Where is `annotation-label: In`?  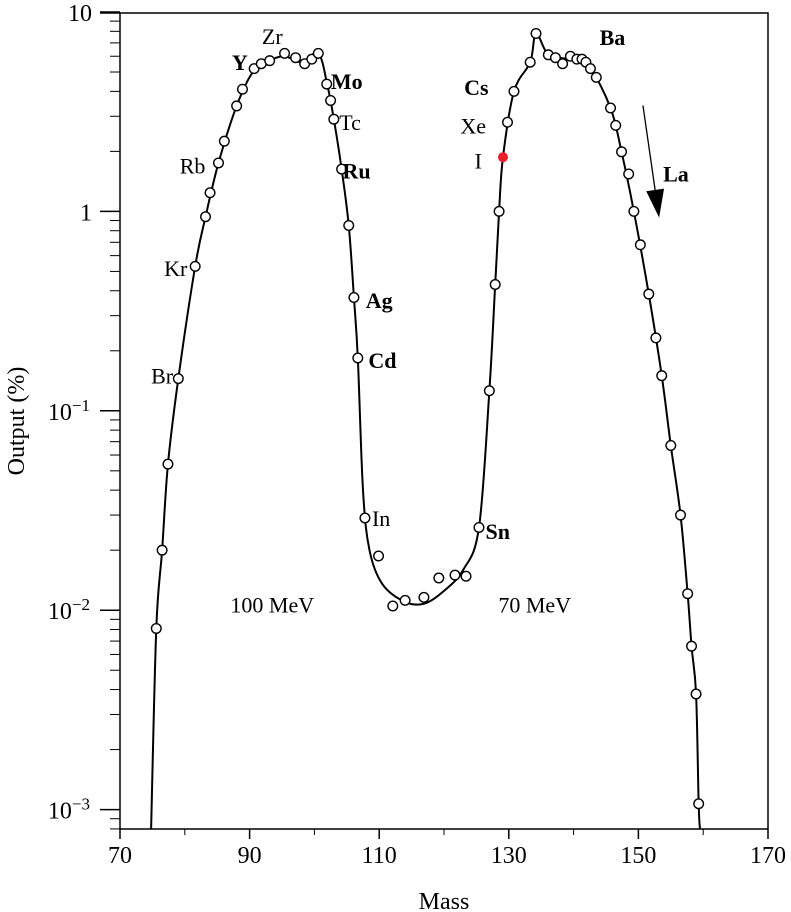 annotation-label: In is located at coordinates (381, 518).